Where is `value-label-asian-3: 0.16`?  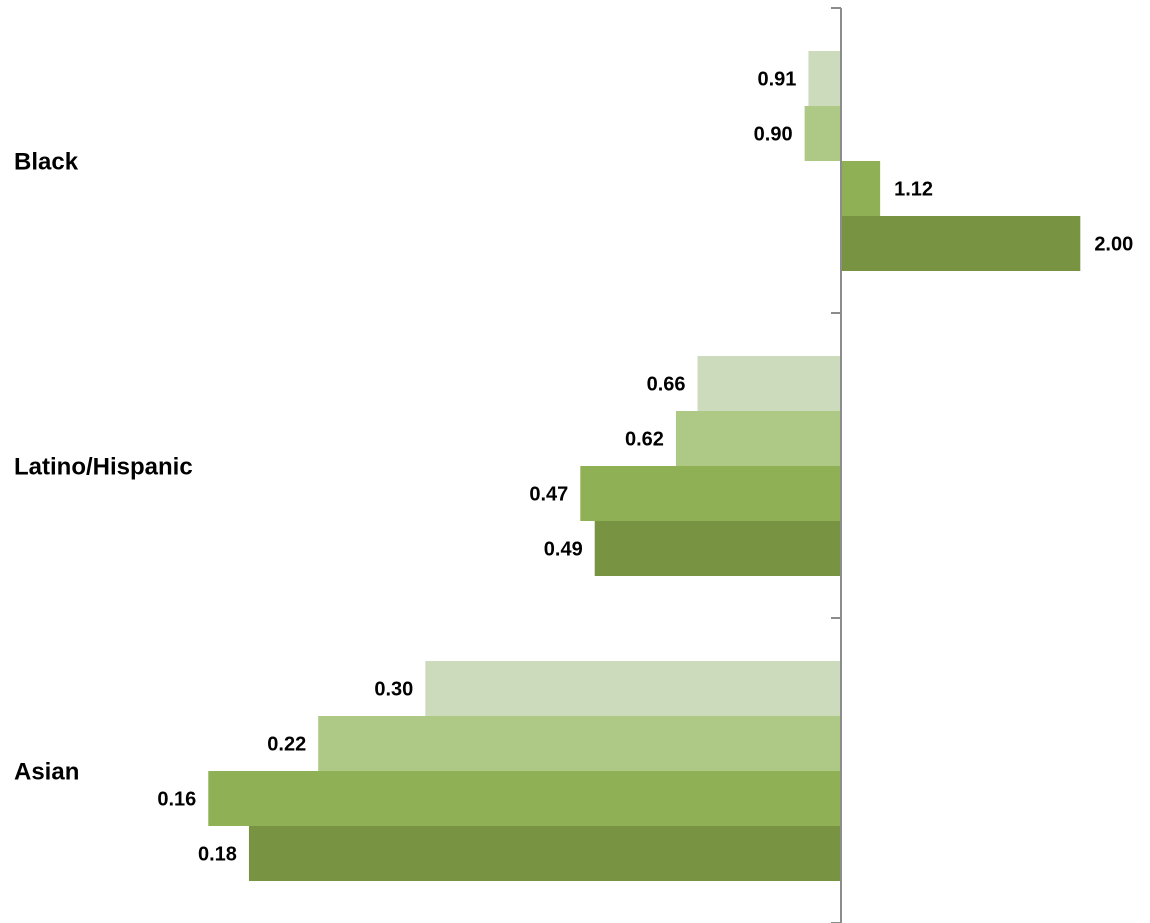 value-label-asian-3: 0.16 is located at coordinates (176, 800).